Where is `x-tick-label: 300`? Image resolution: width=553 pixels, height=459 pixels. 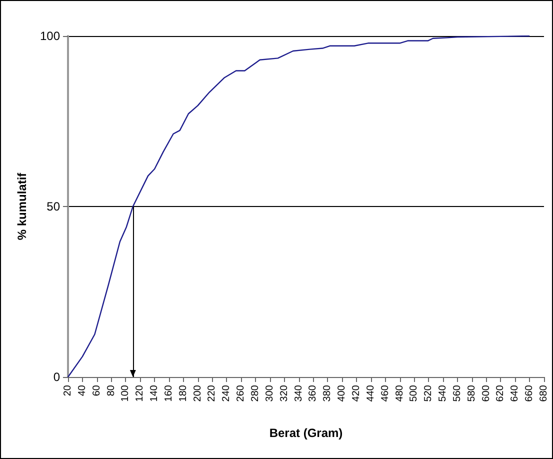
x-tick-label: 300 is located at coordinates (270, 393).